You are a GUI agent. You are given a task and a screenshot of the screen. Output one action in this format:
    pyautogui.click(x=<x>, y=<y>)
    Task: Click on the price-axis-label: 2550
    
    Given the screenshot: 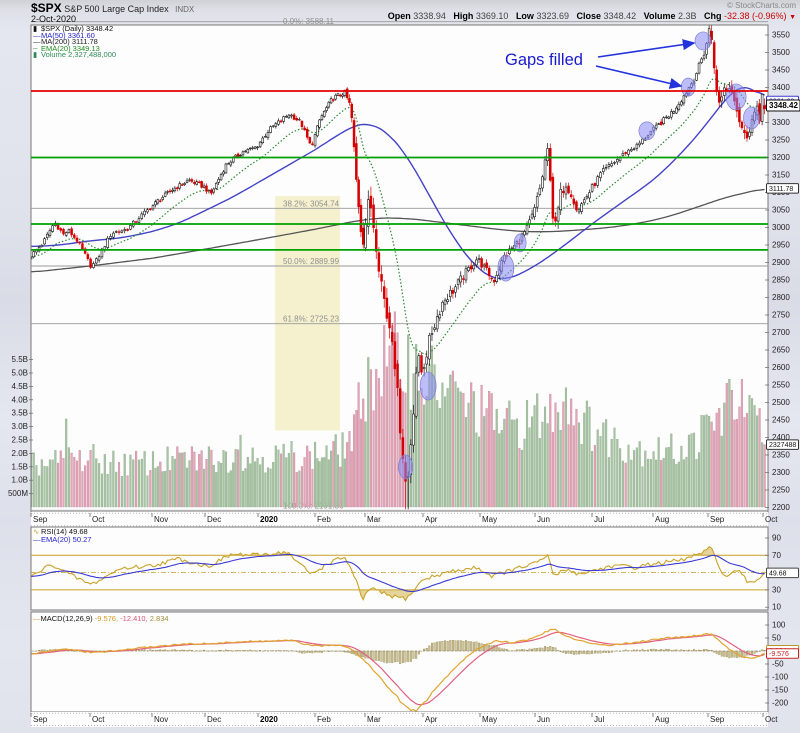 What is the action you would take?
    pyautogui.click(x=781, y=385)
    